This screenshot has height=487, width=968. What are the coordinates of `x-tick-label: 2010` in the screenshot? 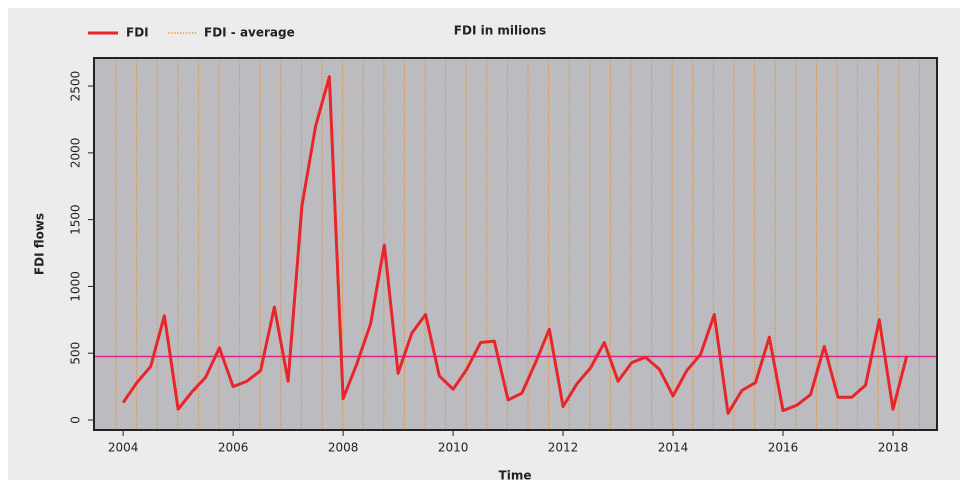 It's located at (453, 448).